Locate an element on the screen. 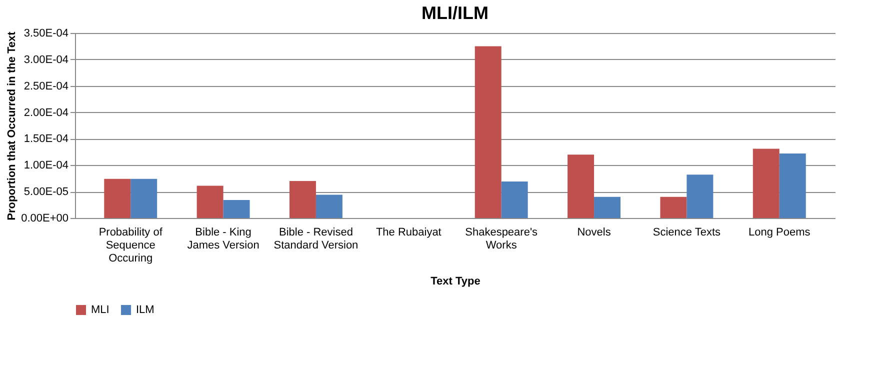  x-tick-label: Shakespeare's Works is located at coordinates (501, 239).